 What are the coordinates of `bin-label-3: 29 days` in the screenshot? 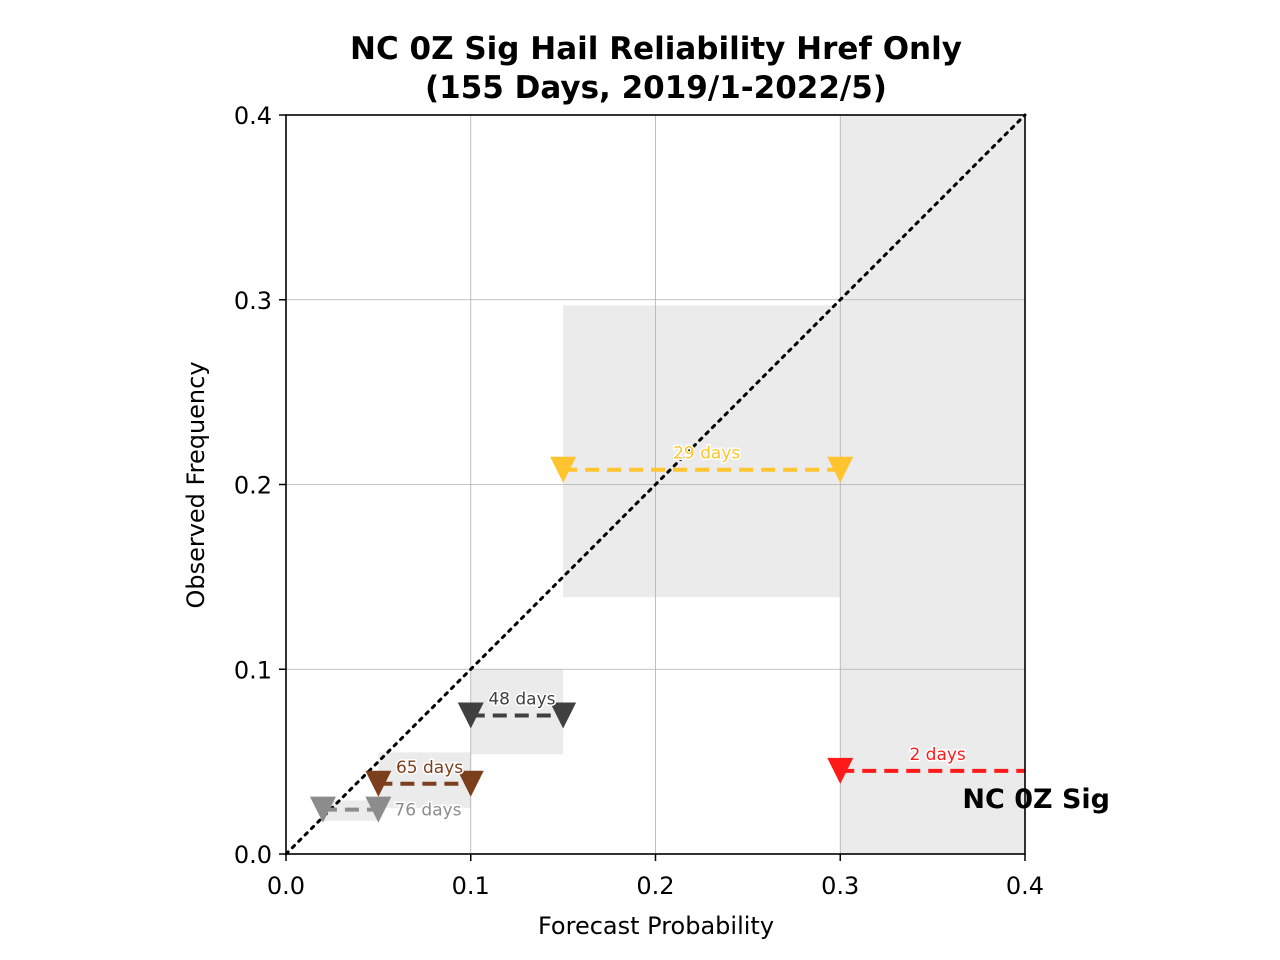 It's located at (706, 454).